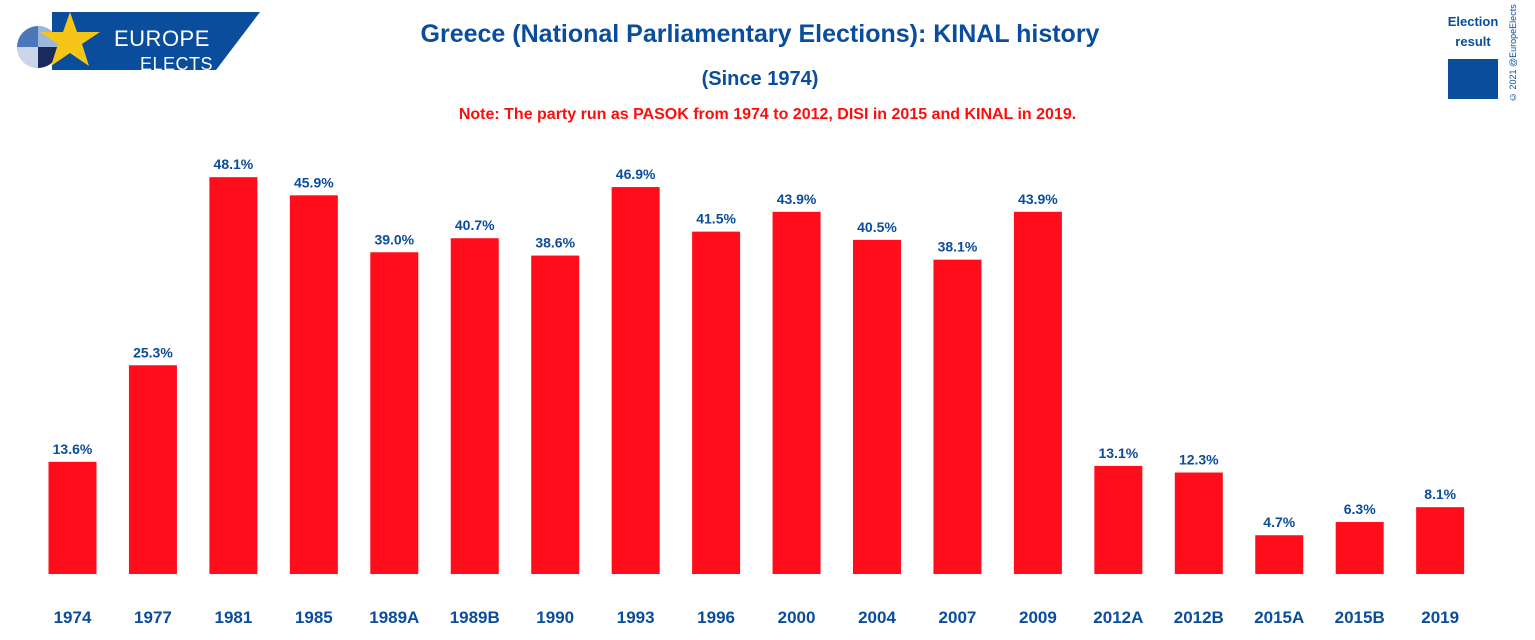 The height and width of the screenshot is (640, 1535). Describe the element at coordinates (475, 617) in the screenshot. I see `category-label-1989B: 1989B` at that location.